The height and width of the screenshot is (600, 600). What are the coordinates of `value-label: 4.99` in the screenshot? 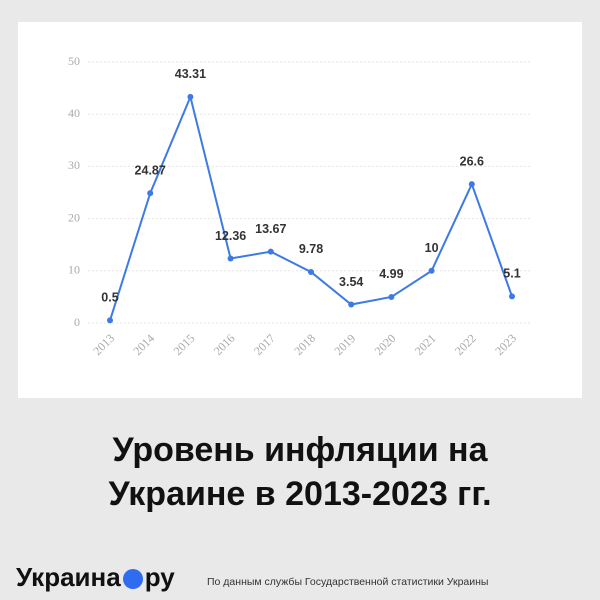 It's located at (391, 274).